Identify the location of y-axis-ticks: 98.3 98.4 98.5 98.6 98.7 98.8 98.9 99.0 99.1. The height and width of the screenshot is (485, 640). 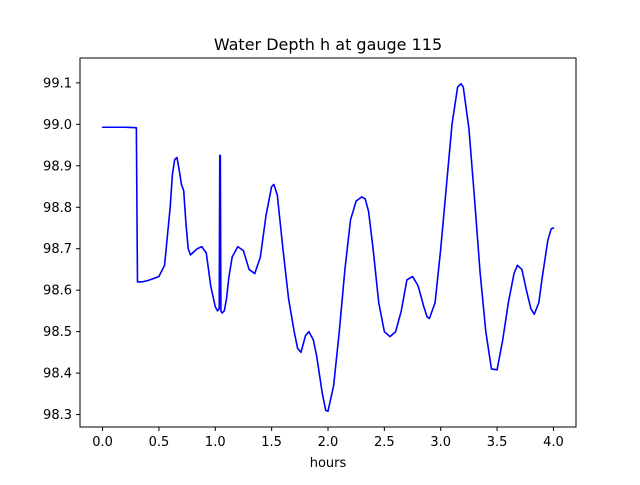
(61, 249).